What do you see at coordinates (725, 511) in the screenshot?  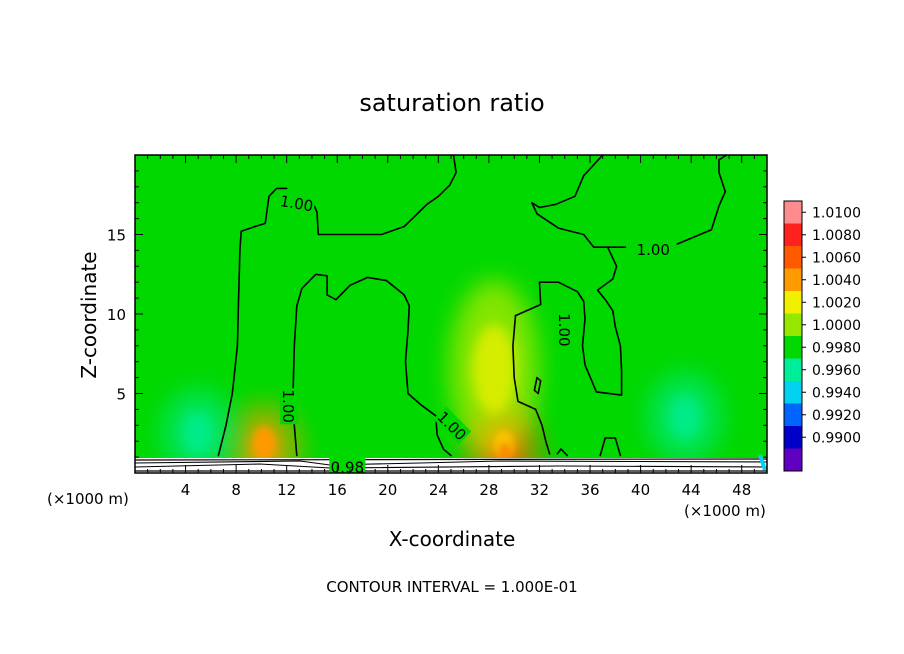 I see `x-unit-label-right: (×1000 m)` at bounding box center [725, 511].